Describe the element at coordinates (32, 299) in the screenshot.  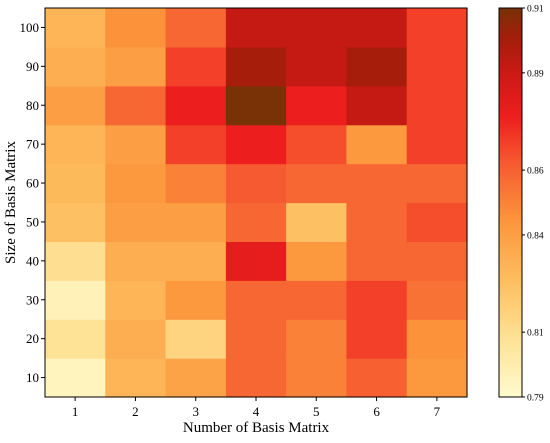
I see `y-tick-label: 30` at that location.